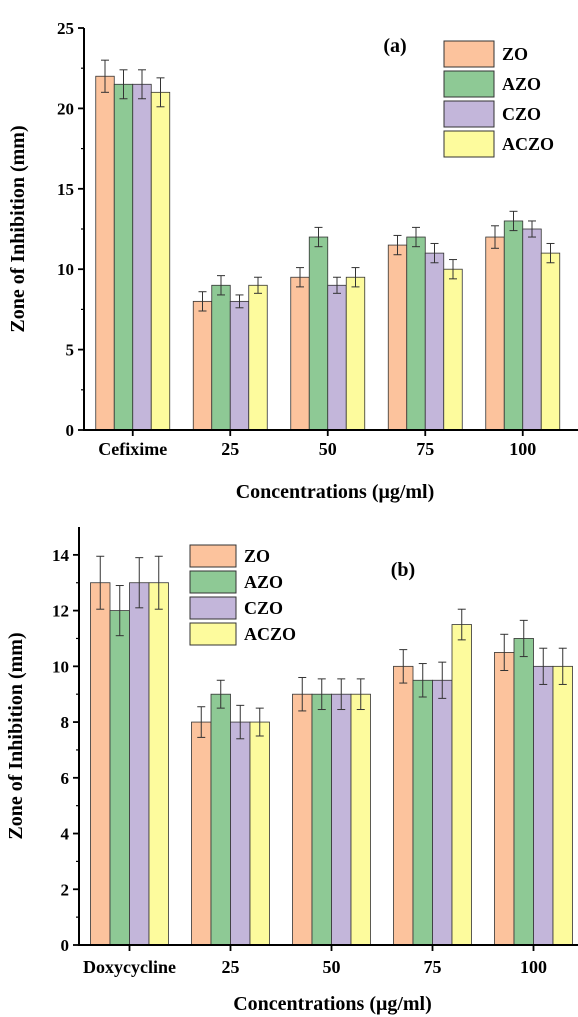 The width and height of the screenshot is (578, 1017). Describe the element at coordinates (469, 144) in the screenshot. I see `legend-swatch-aczo` at that location.